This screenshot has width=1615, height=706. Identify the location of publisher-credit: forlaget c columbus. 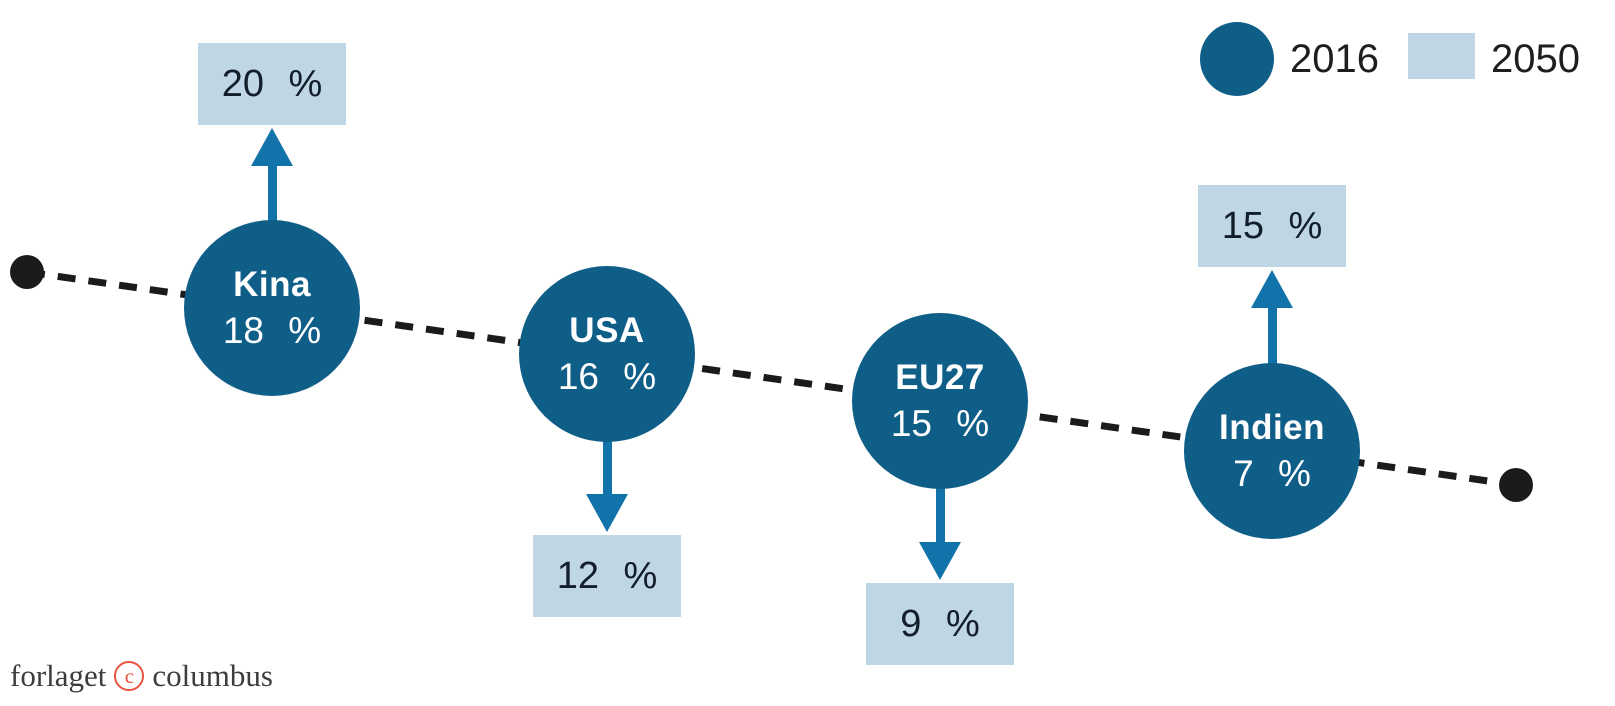
(141, 676).